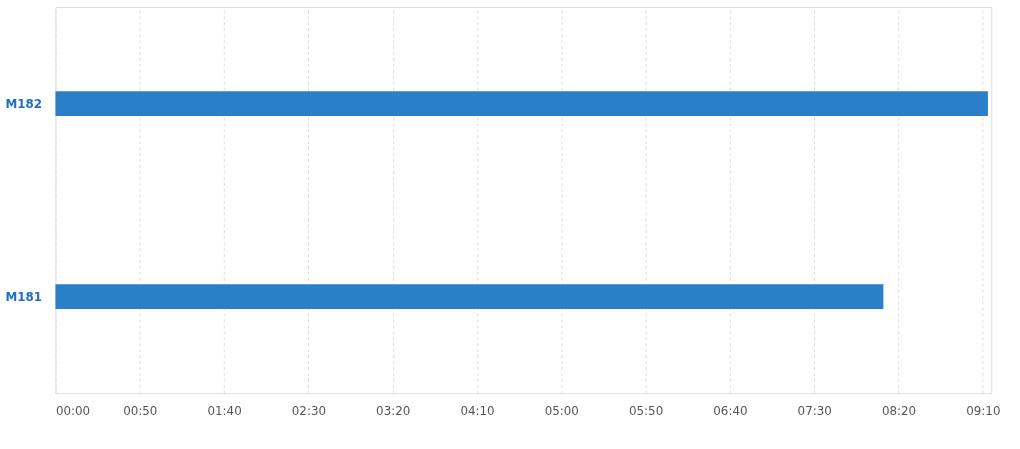 Image resolution: width=1020 pixels, height=449 pixels. Describe the element at coordinates (983, 410) in the screenshot. I see `x-tick-label: 09:10` at that location.